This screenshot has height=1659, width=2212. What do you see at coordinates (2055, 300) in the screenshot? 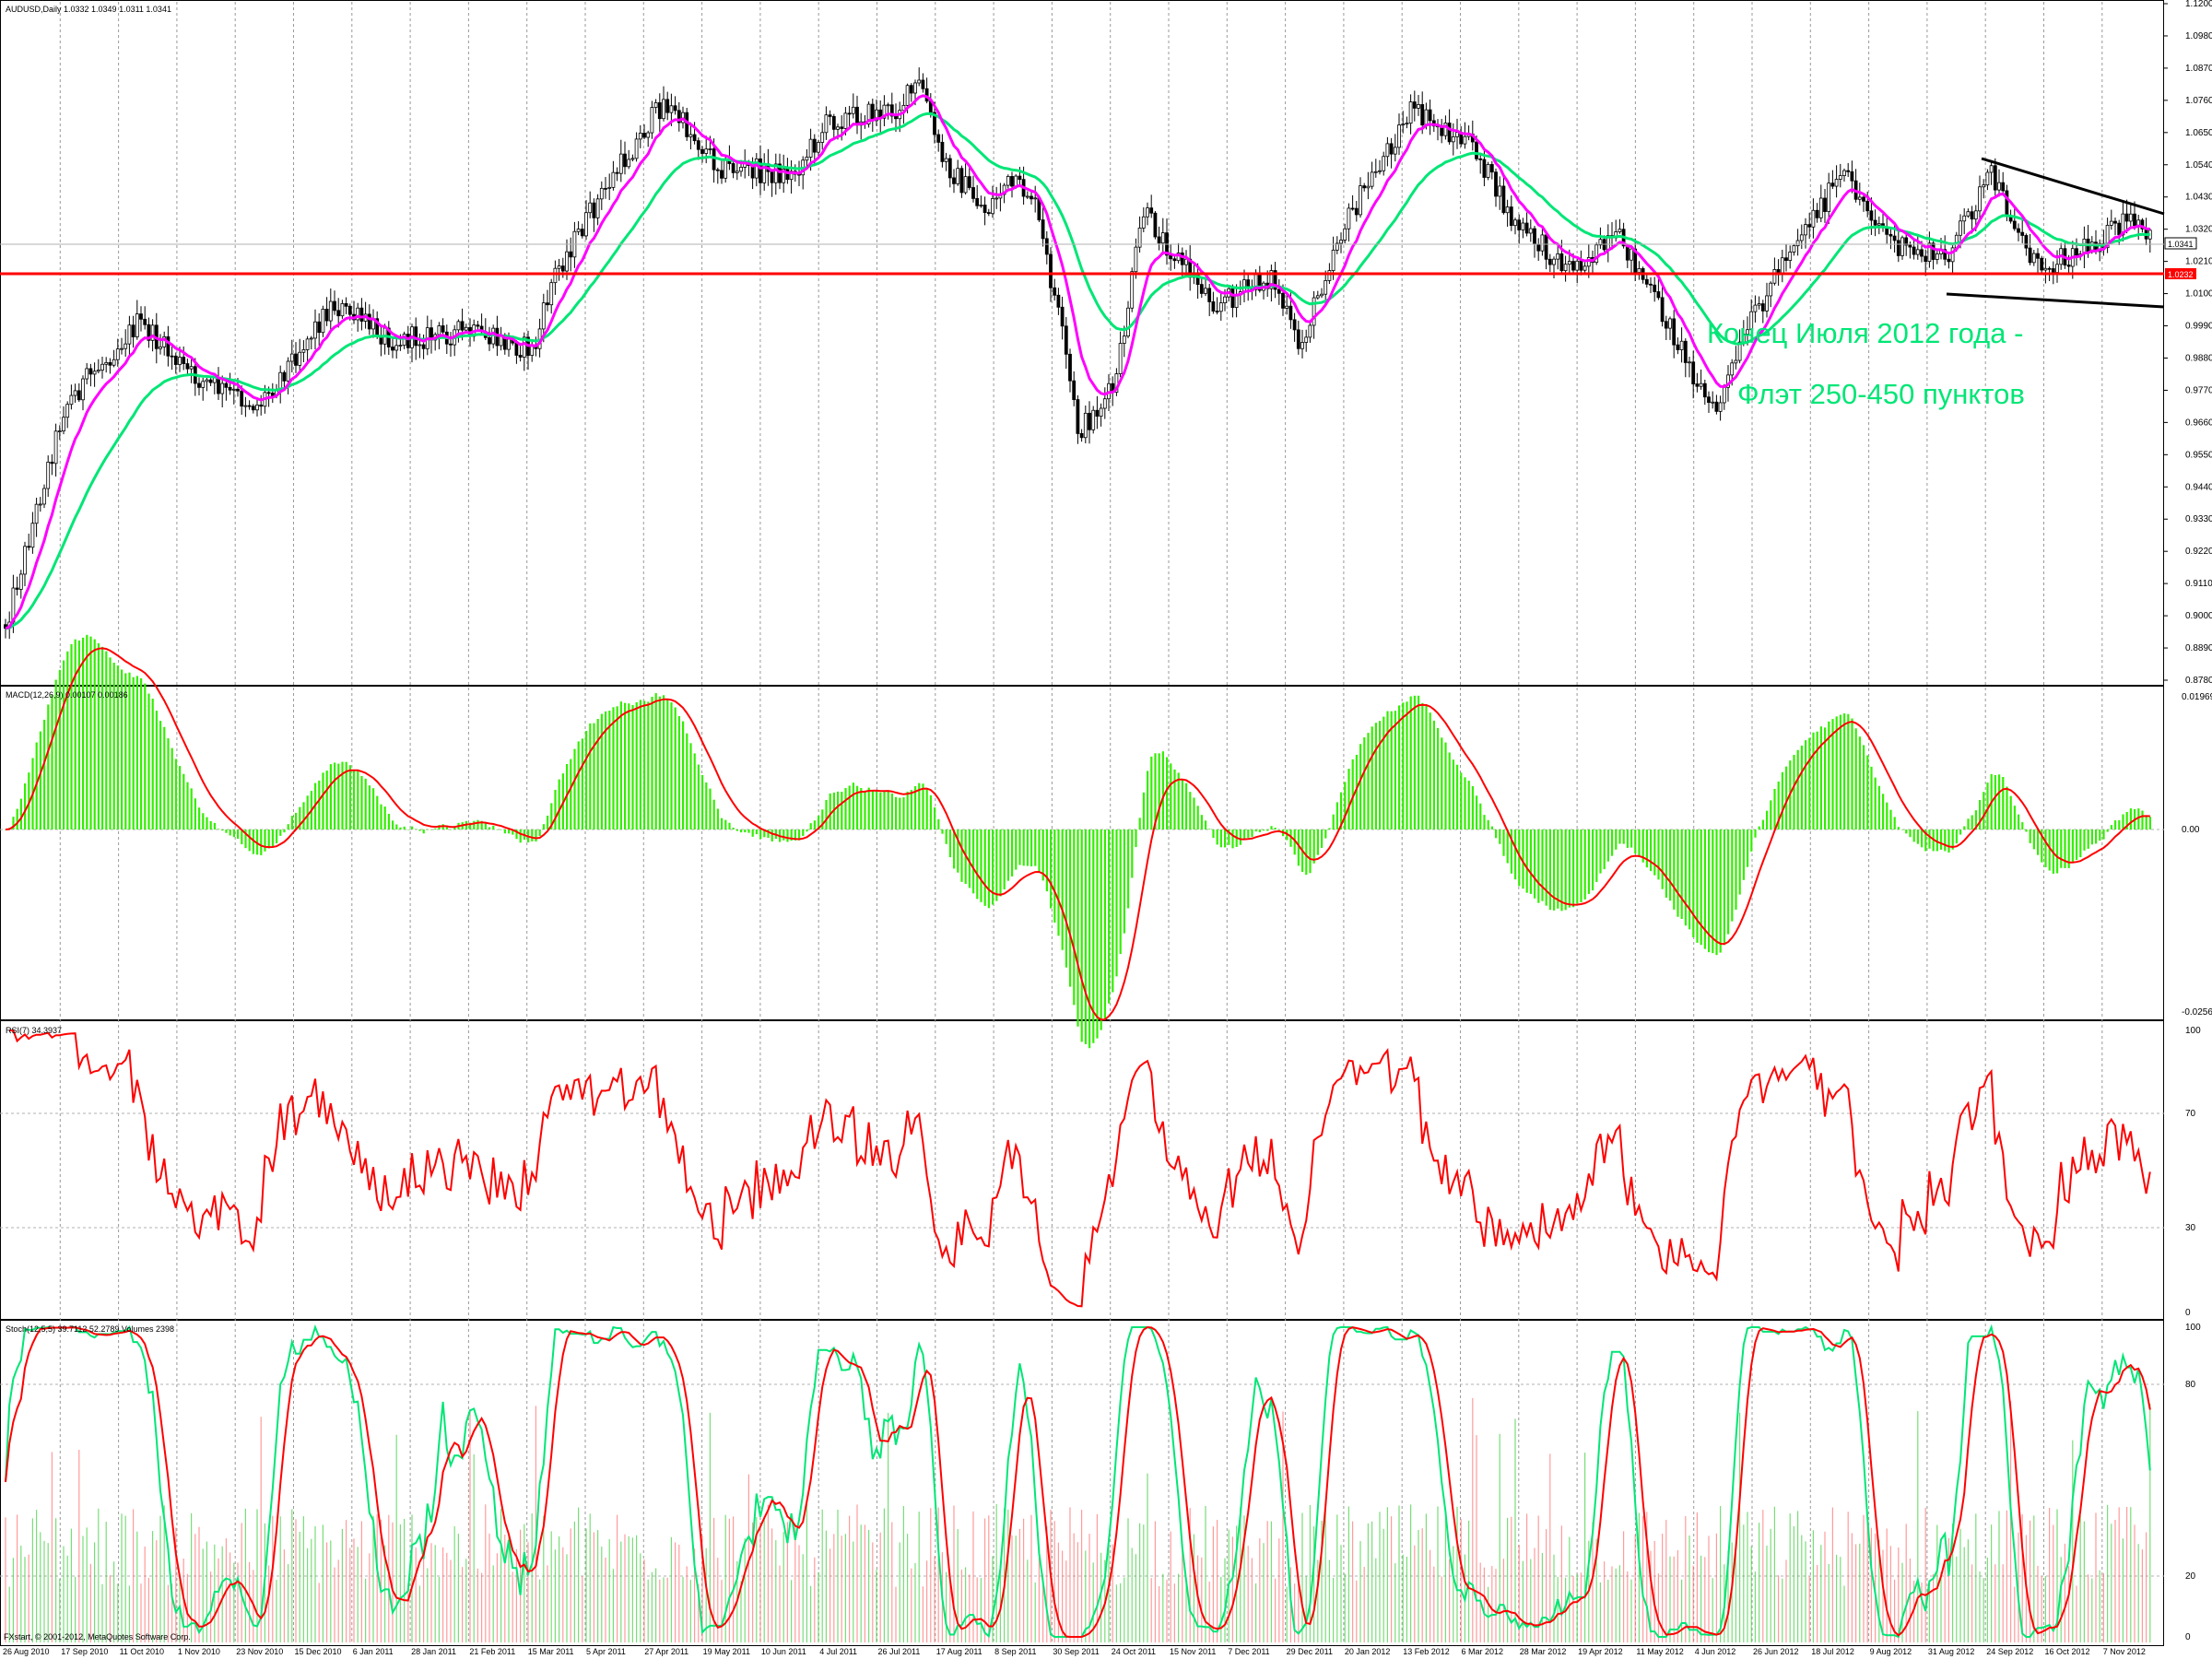
I see `triangle-lower-trendline` at bounding box center [2055, 300].